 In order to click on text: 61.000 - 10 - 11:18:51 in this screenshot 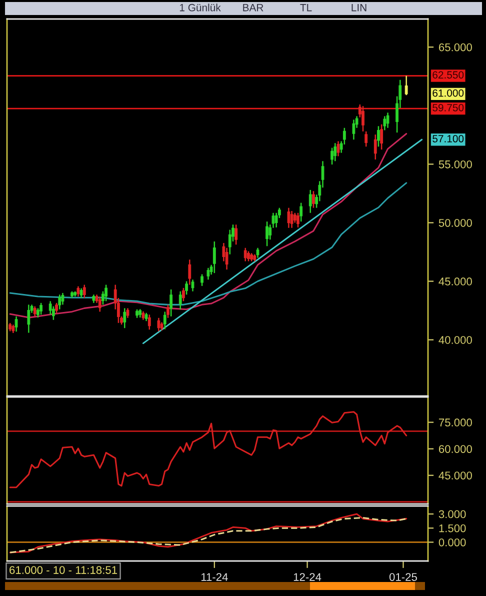, I will do `click(63, 570)`.